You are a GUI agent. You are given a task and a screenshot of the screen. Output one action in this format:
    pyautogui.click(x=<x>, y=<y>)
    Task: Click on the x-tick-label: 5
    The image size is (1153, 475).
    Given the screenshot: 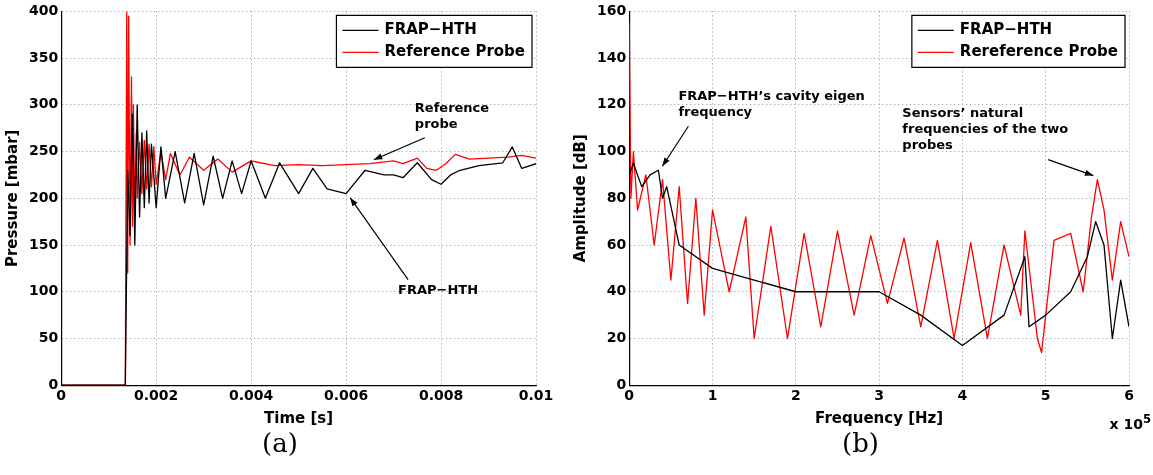 What is the action you would take?
    pyautogui.click(x=1045, y=395)
    